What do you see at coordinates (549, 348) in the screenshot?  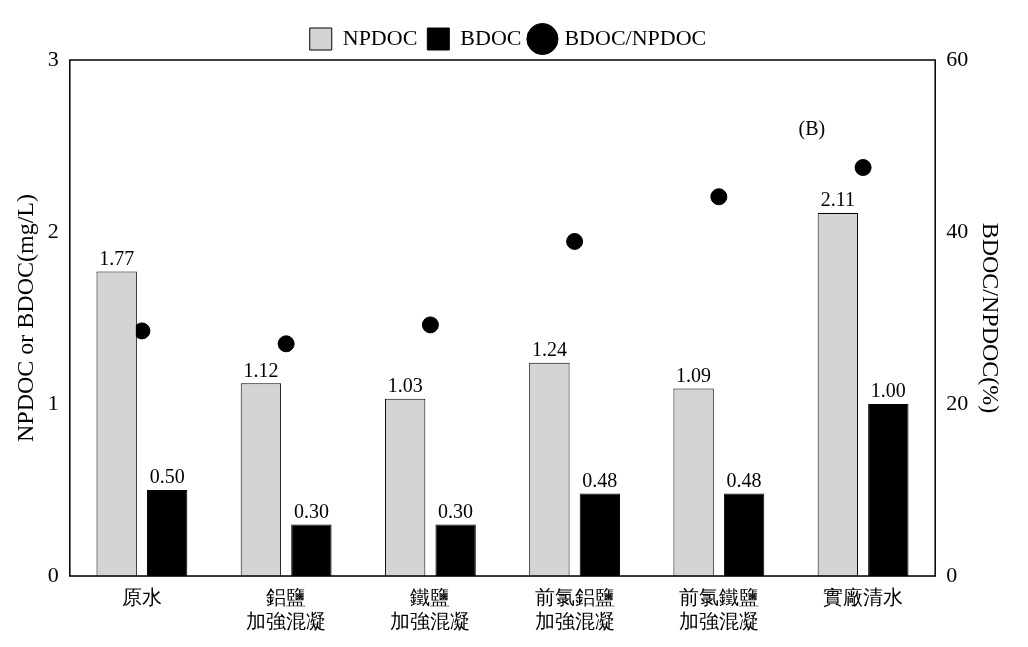 I see `data-label: 1.24` at bounding box center [549, 348].